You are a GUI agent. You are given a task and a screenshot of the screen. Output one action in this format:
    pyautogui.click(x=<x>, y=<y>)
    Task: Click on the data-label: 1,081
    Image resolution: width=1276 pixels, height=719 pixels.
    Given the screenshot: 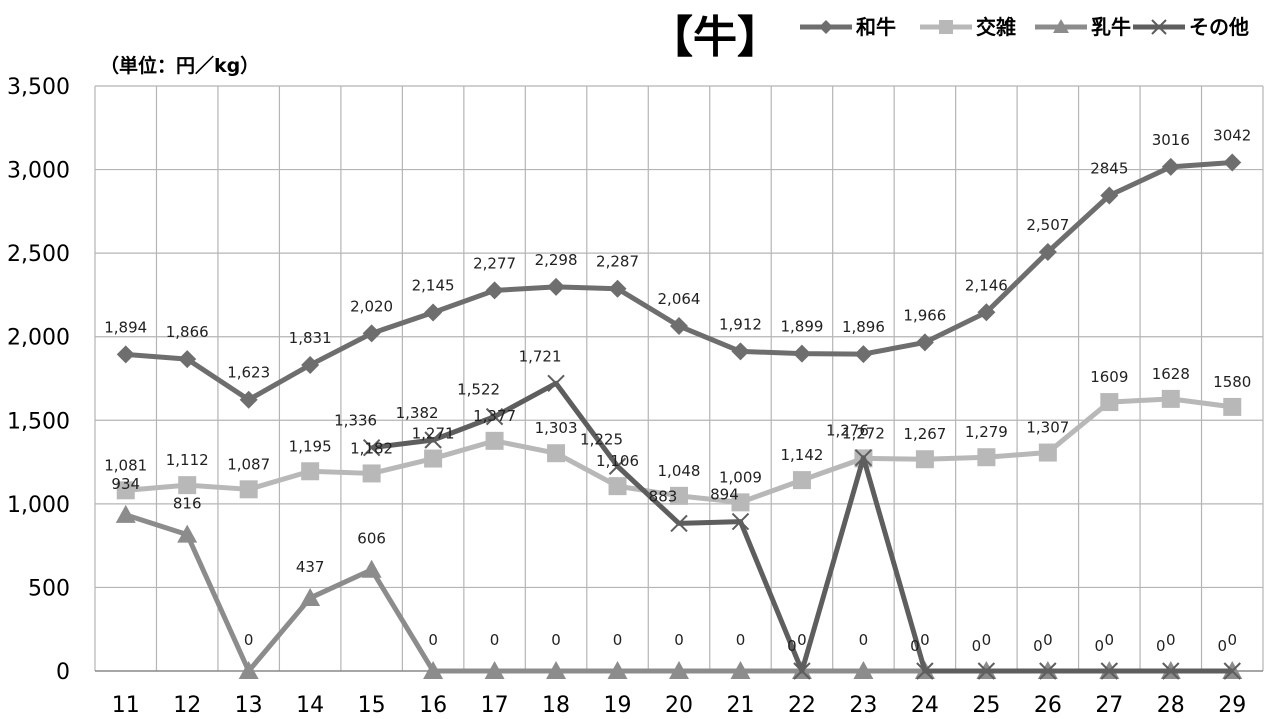 What is the action you would take?
    pyautogui.click(x=125, y=465)
    